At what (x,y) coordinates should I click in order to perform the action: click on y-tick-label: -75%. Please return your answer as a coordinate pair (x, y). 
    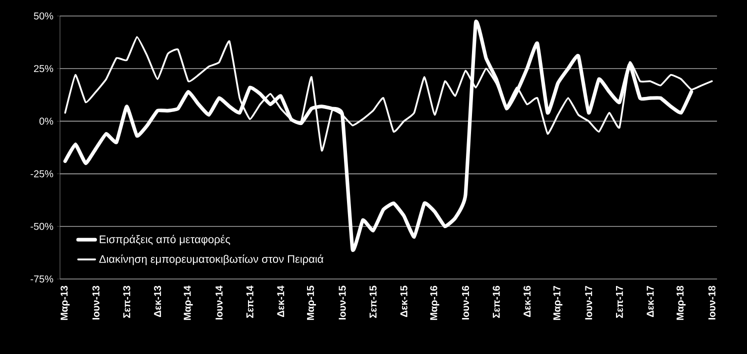
    Looking at the image, I should click on (42, 278).